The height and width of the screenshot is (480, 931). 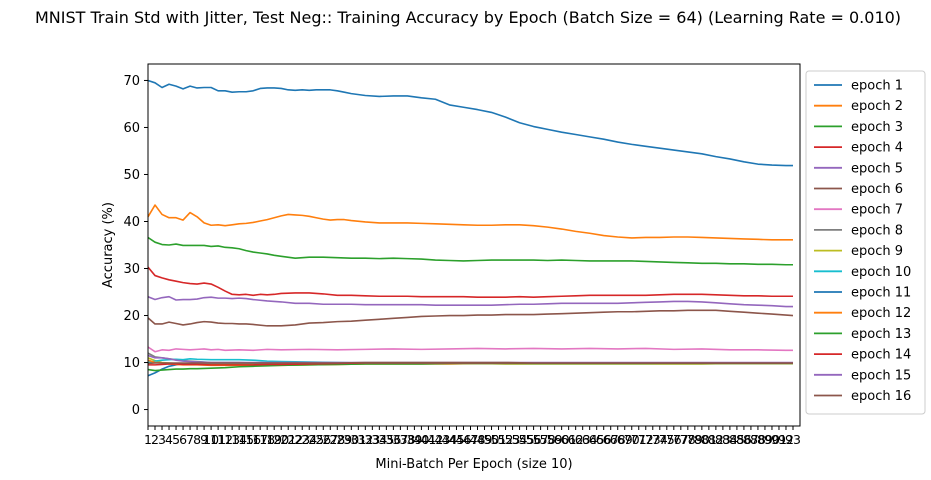 What do you see at coordinates (295, 439) in the screenshot?
I see `x-tick-label: 22` at bounding box center [295, 439].